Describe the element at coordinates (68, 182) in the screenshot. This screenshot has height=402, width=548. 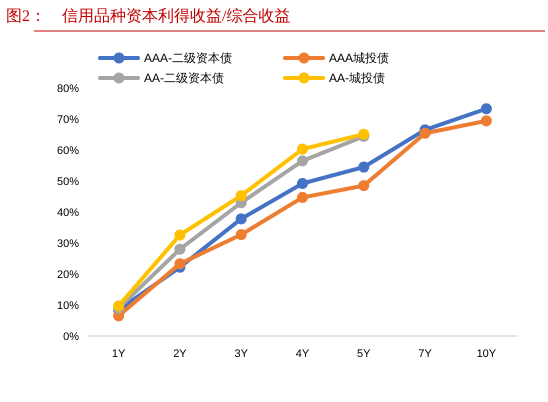
I see `y-tick-label: 50%` at that location.